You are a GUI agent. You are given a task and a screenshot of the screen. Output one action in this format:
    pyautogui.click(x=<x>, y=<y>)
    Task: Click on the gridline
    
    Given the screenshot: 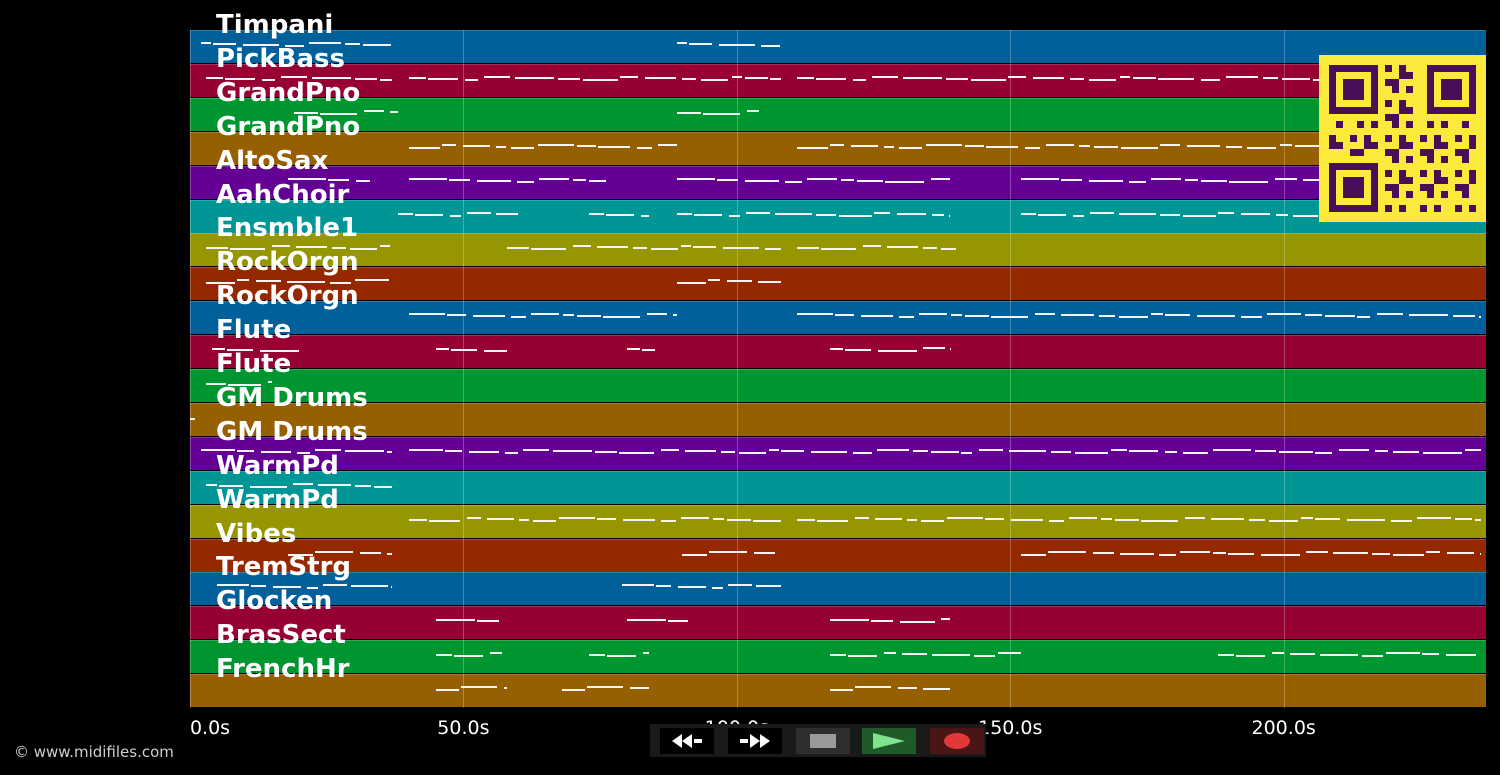 What is the action you would take?
    pyautogui.click(x=1284, y=369)
    